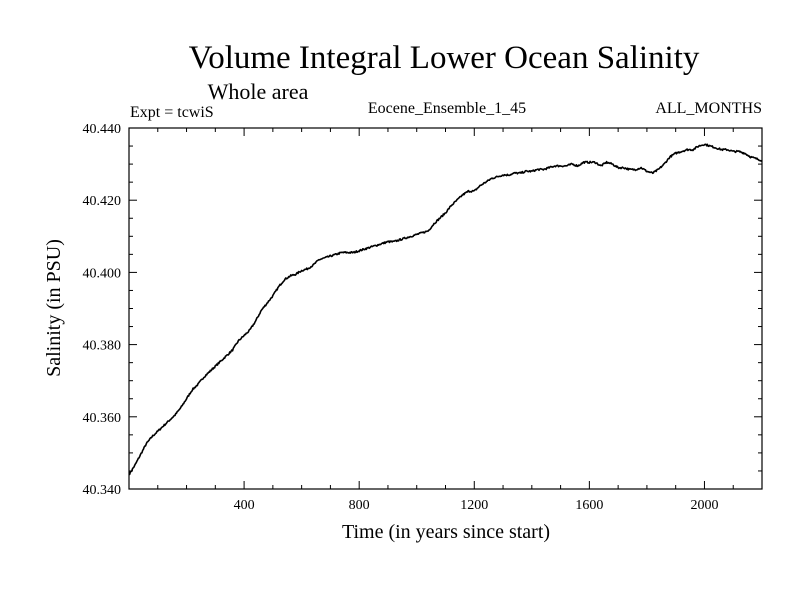 This screenshot has height=600, width=800. What do you see at coordinates (446, 532) in the screenshot?
I see `x-axis-label: Time (in years since start)` at bounding box center [446, 532].